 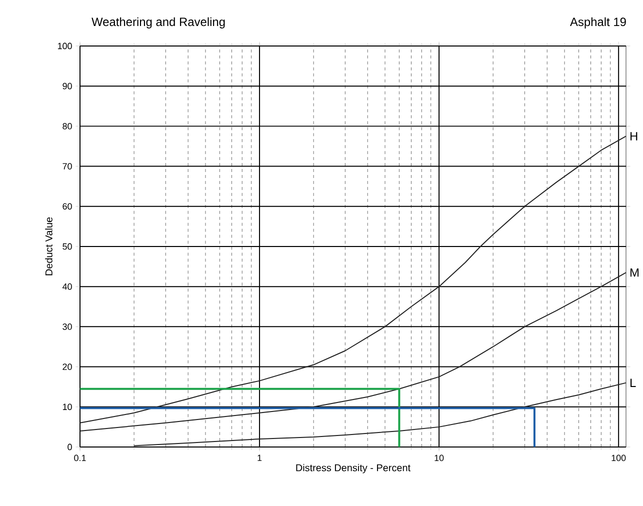 I want to click on y-tick-label: 10, so click(x=67, y=407).